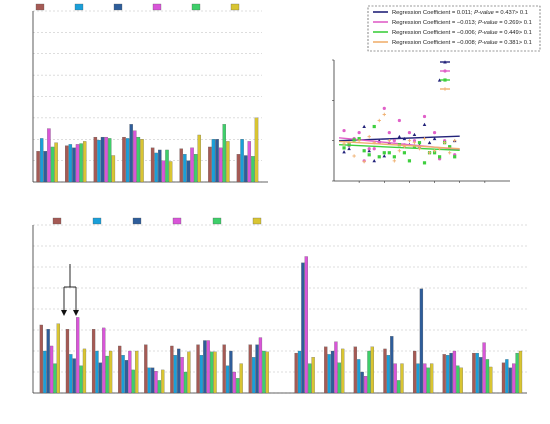  What do you see at coordinates (76, 313) in the screenshot?
I see `annotation-arrowhead` at bounding box center [76, 313].